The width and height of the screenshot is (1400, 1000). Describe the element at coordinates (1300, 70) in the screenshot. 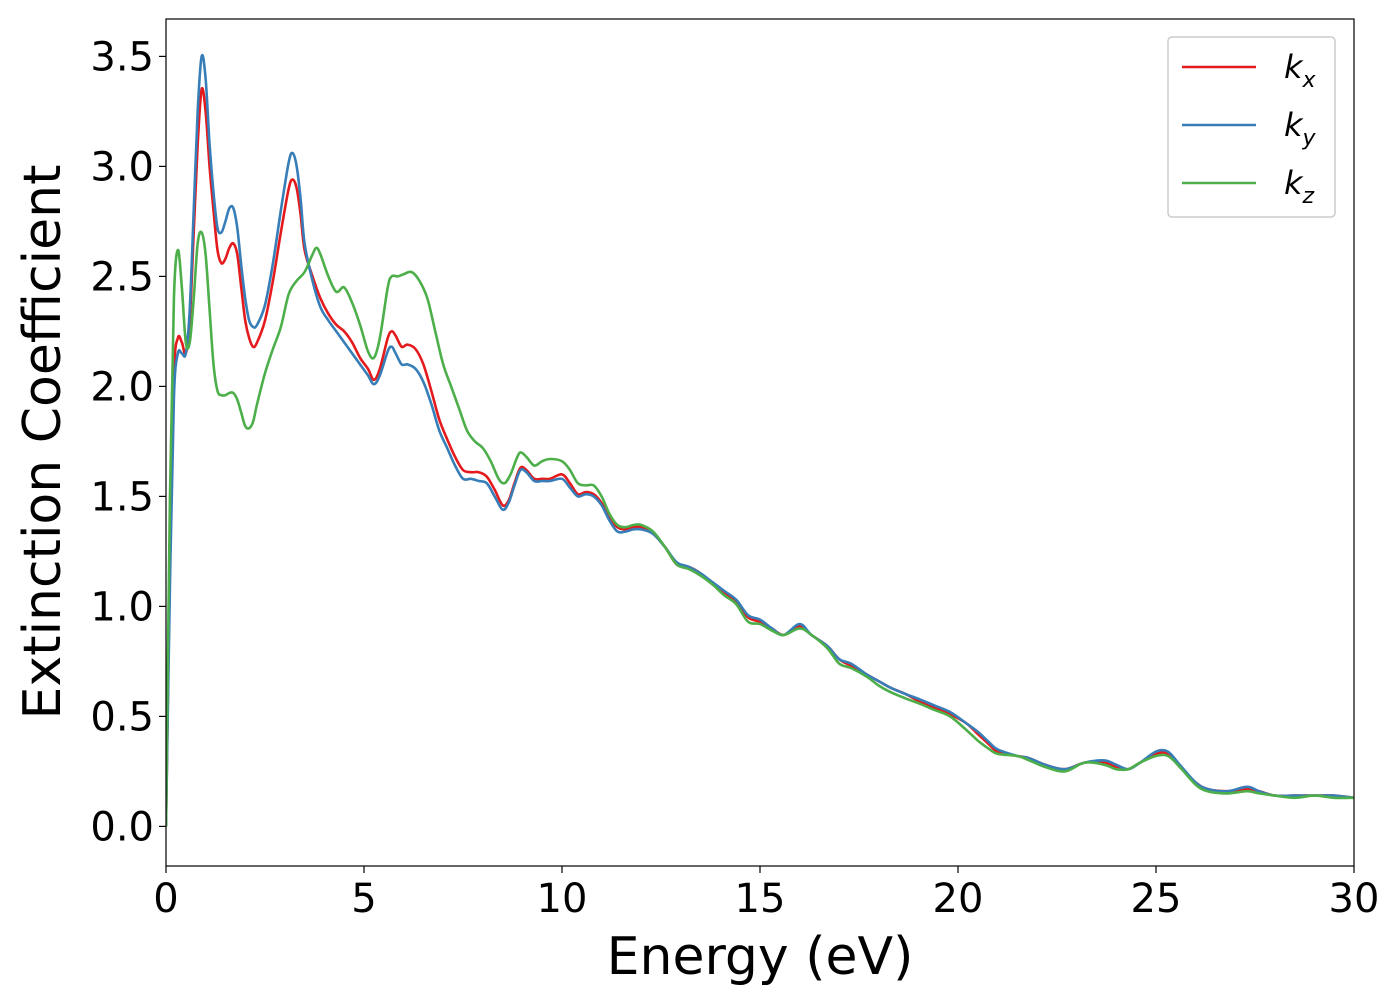

I see `legend-label-kx: kx` at that location.